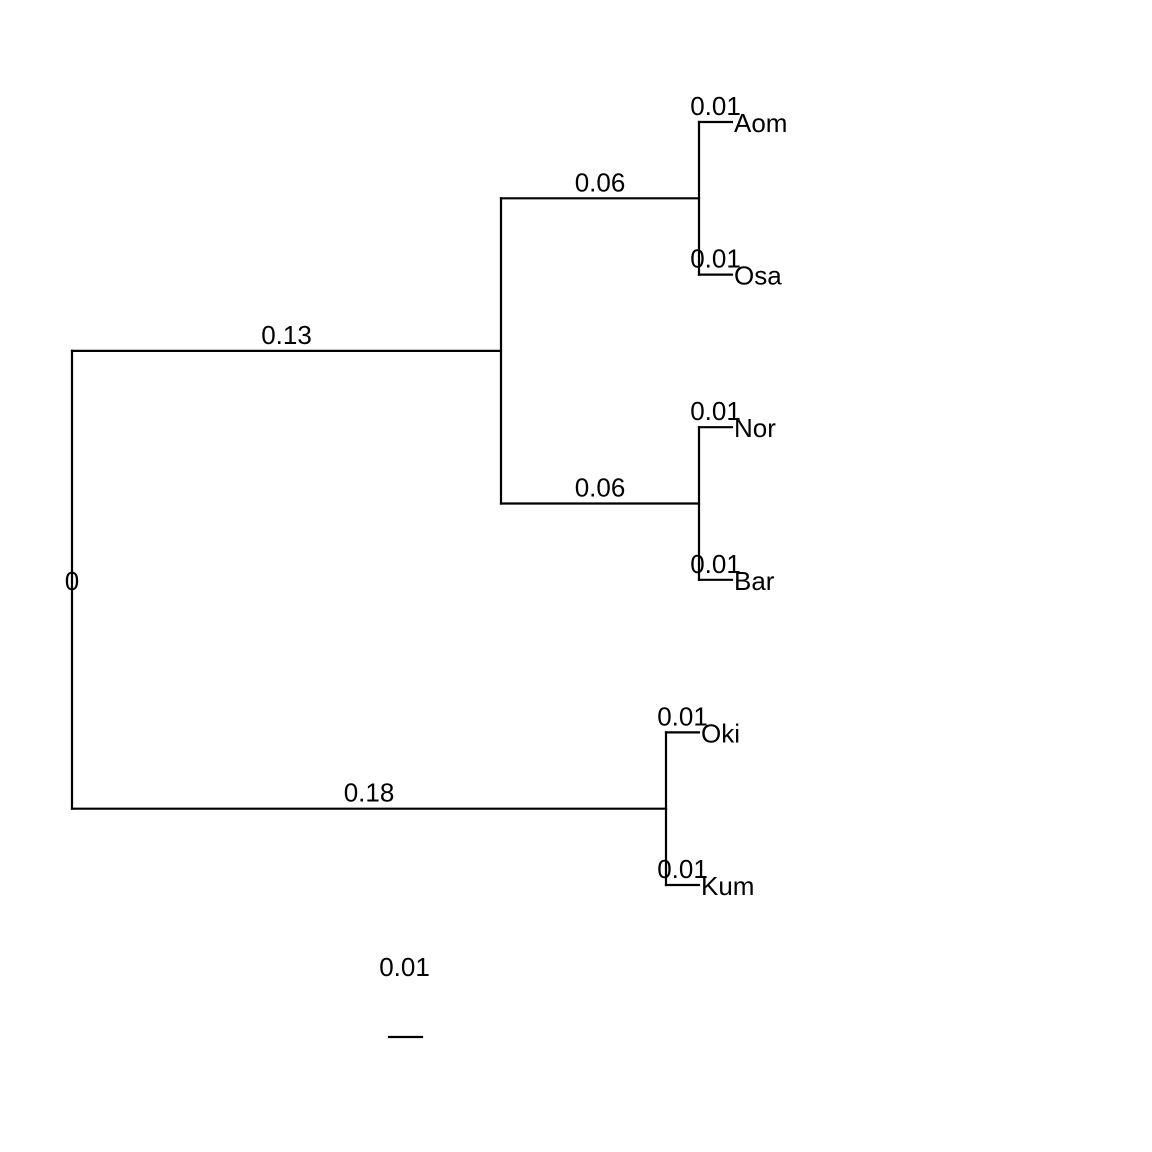  What do you see at coordinates (369, 793) in the screenshot?
I see `branch-length-label-n4: 0.18` at bounding box center [369, 793].